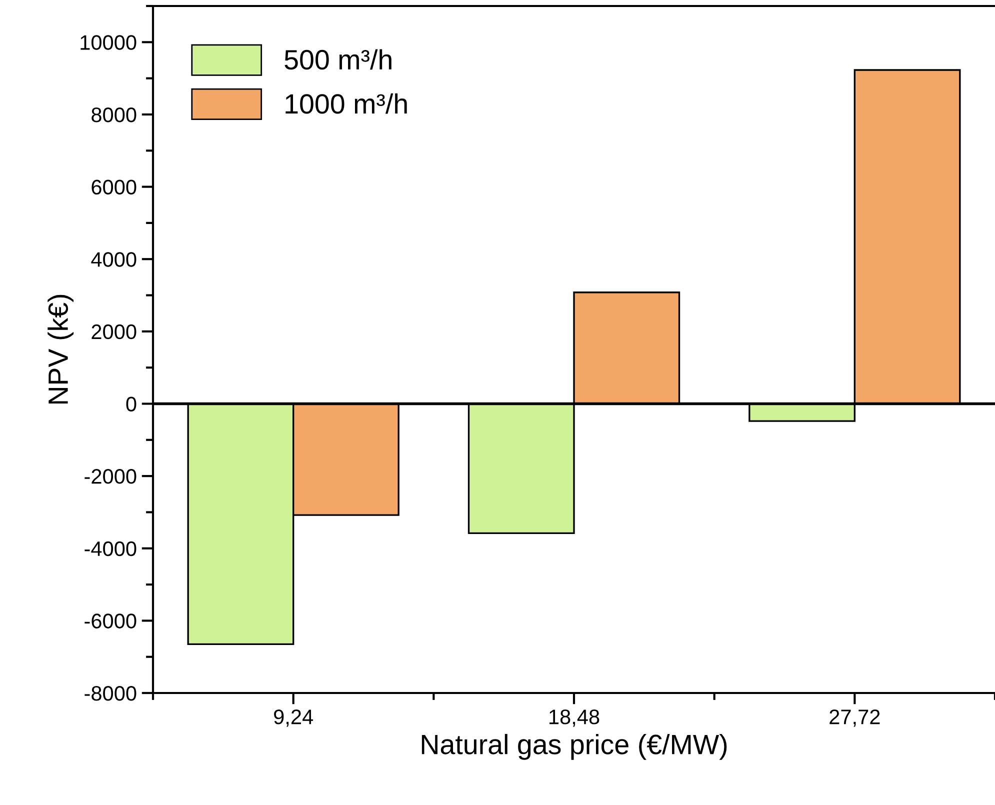 This screenshot has width=995, height=805. What do you see at coordinates (110, 621) in the screenshot?
I see `y-tick-label: -6000` at bounding box center [110, 621].